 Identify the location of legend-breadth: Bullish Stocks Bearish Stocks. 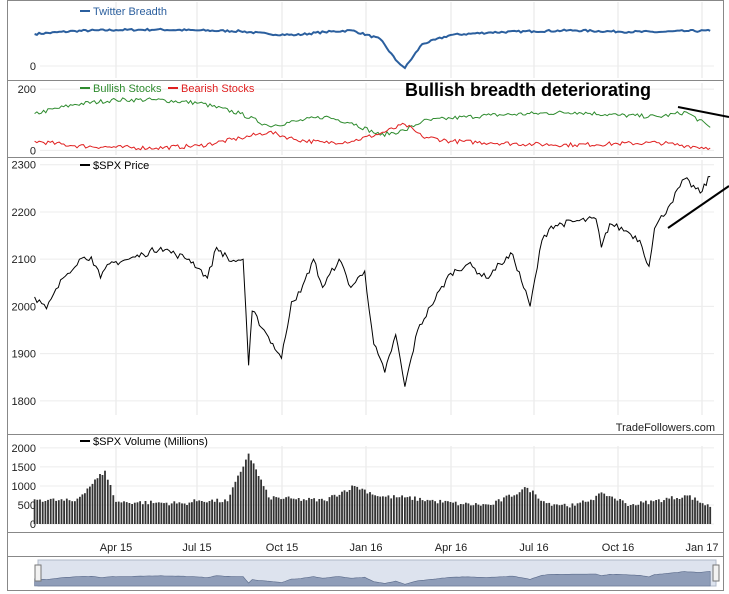
(167, 89).